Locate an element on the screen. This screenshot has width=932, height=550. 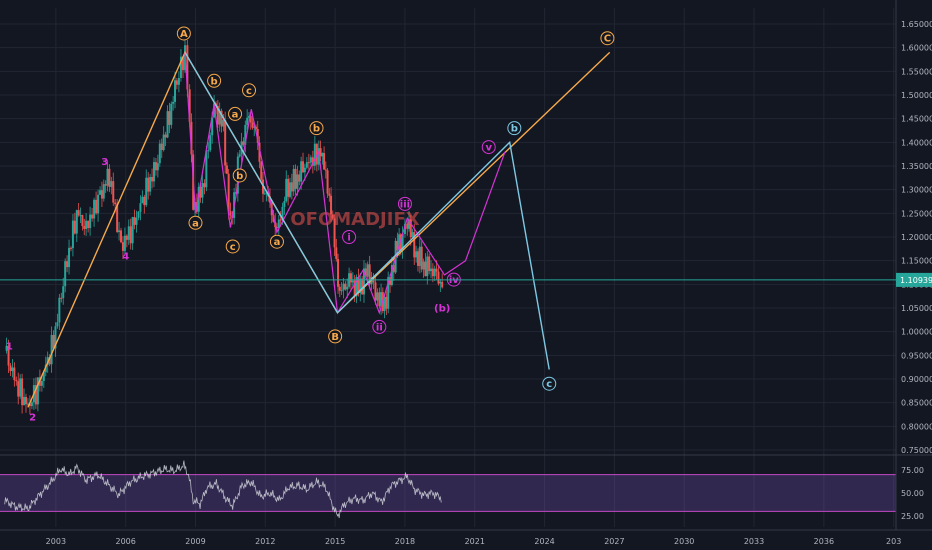
time-tick-label: 2030 is located at coordinates (684, 541).